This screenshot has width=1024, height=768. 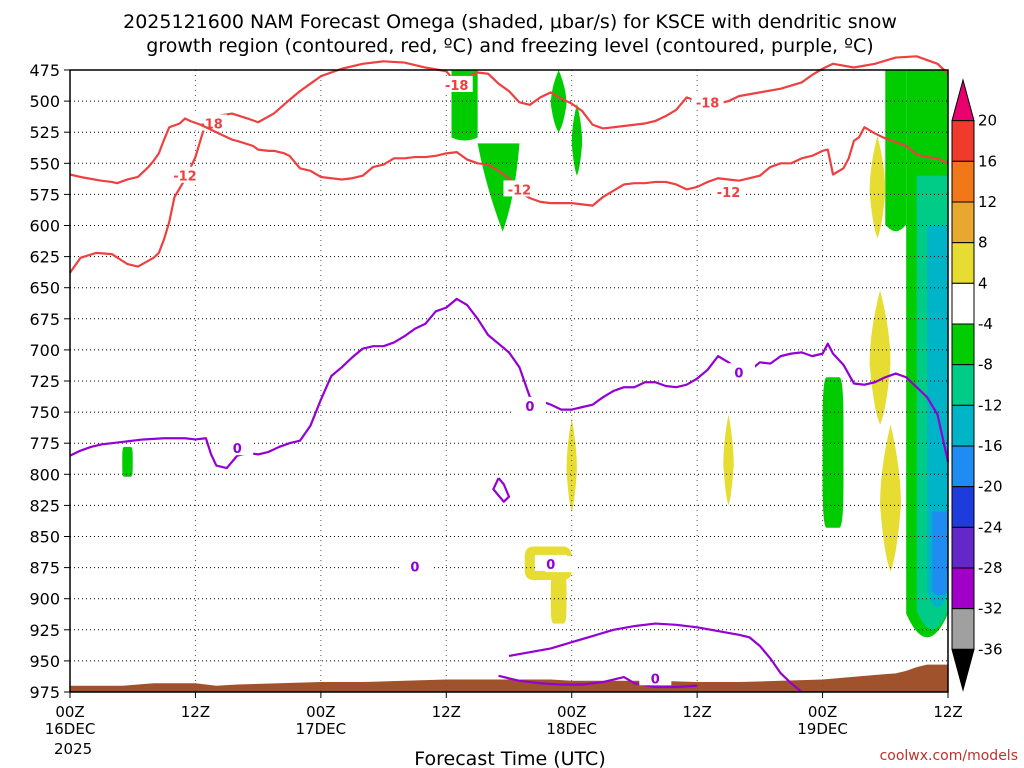 What do you see at coordinates (44, 163) in the screenshot?
I see `y-tick-label-550: 550` at bounding box center [44, 163].